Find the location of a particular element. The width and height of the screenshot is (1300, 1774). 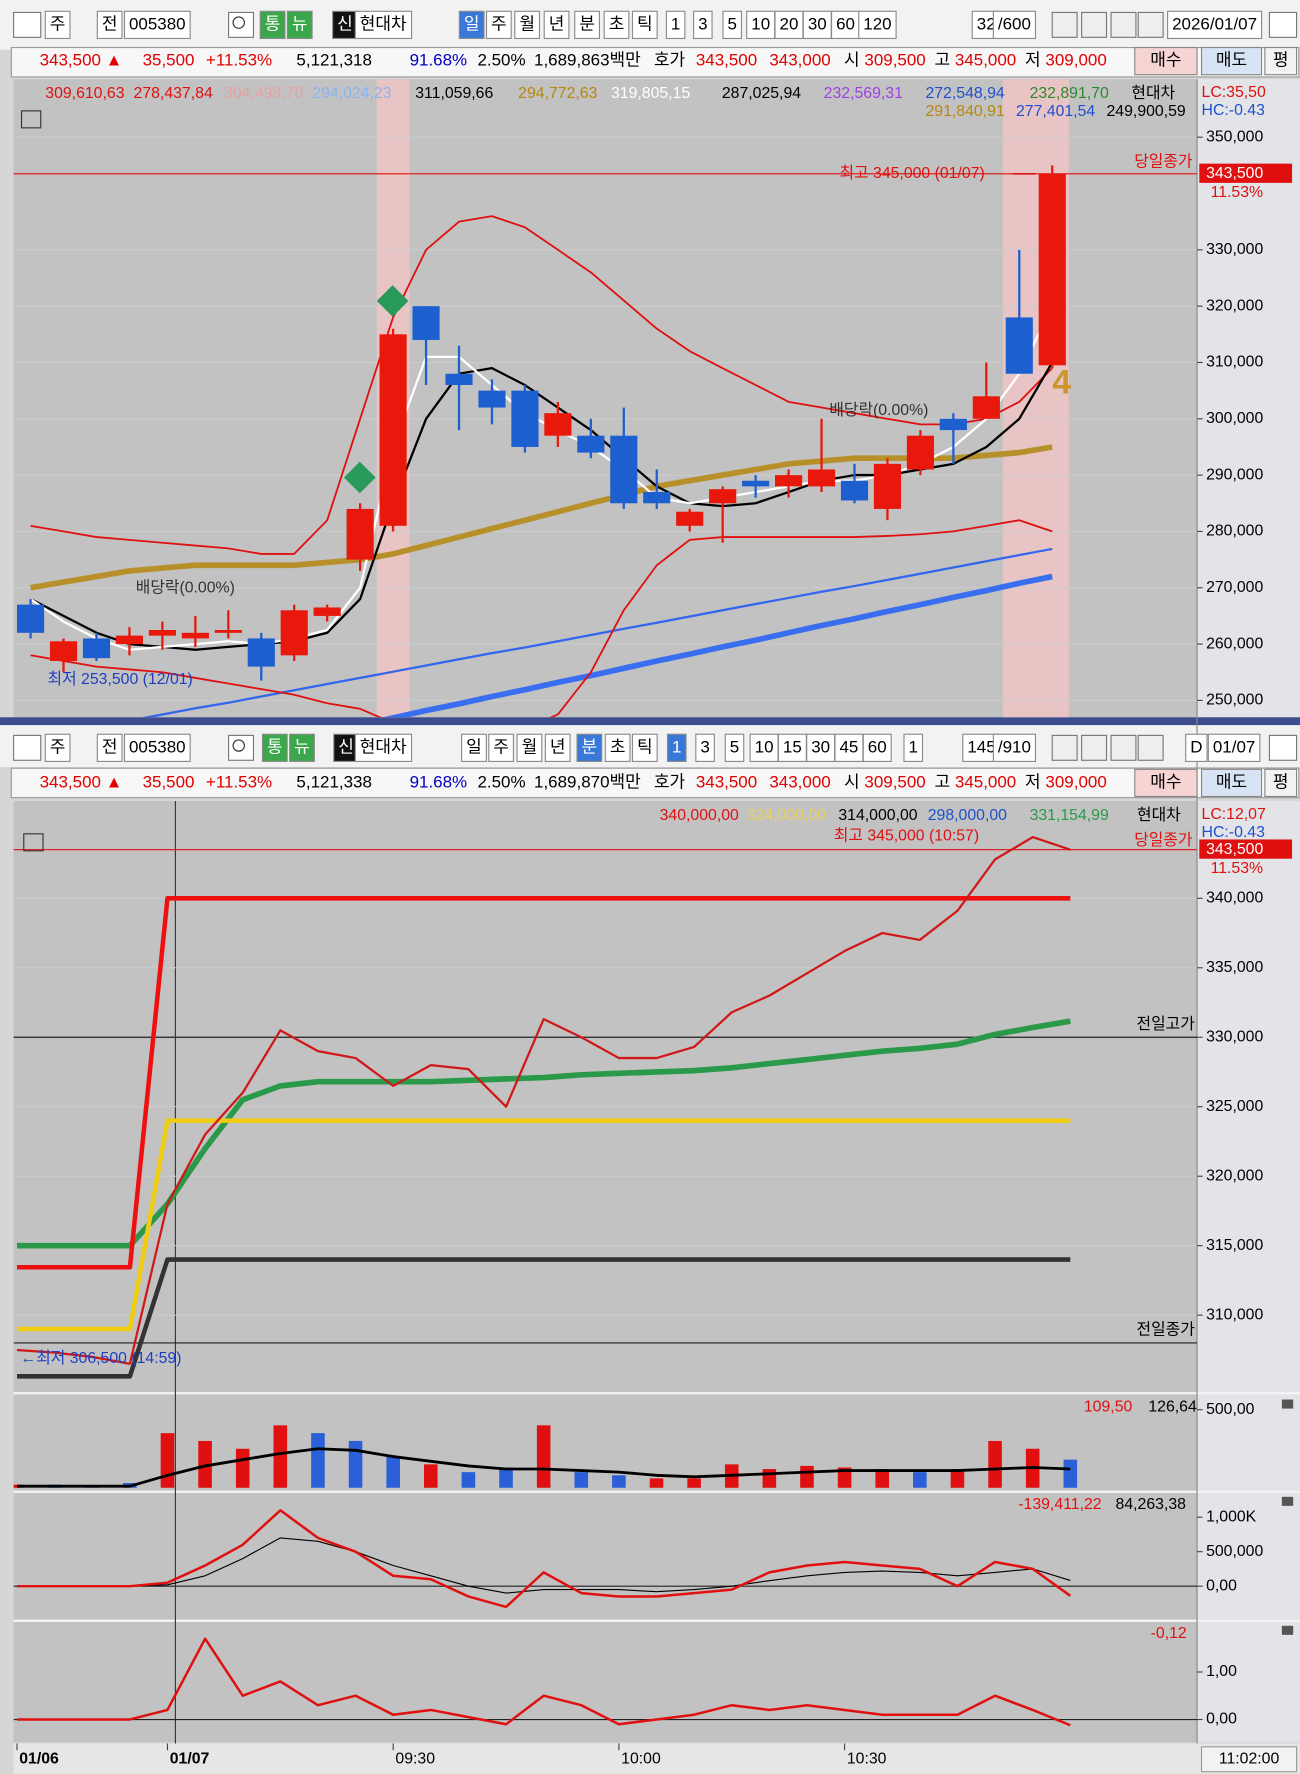

toolbar-item: 2026/01/07 is located at coordinates (1214, 23).